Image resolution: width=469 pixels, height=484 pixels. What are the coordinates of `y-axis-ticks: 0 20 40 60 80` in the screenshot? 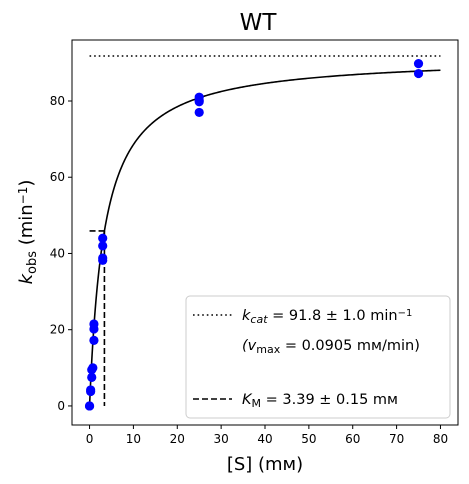 It's located at (61, 253).